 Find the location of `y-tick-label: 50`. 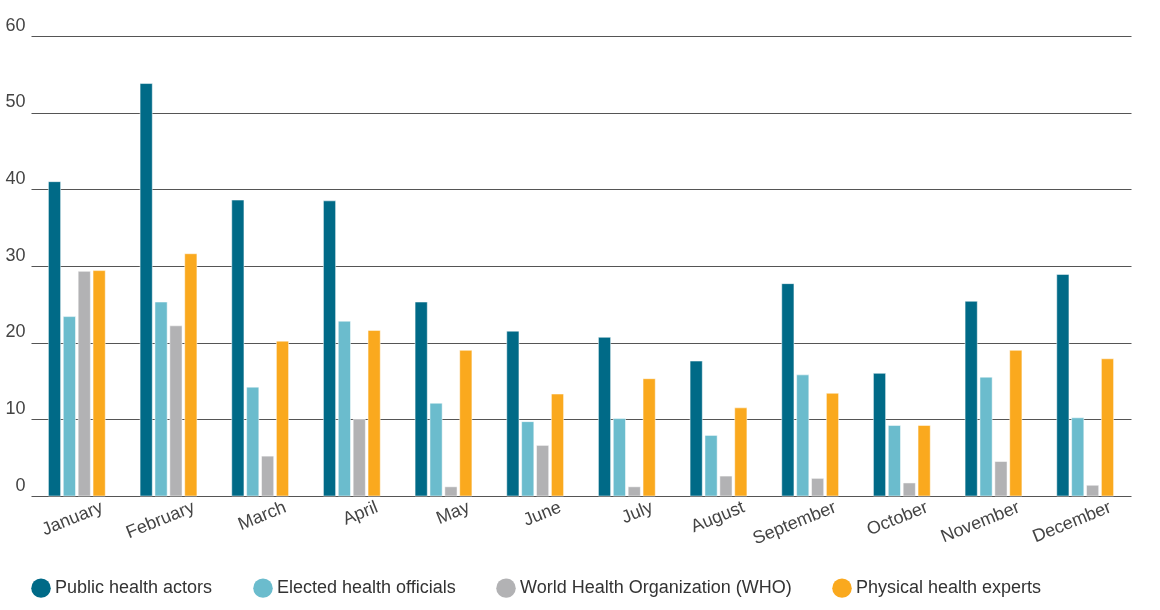

y-tick-label: 50 is located at coordinates (15, 101).